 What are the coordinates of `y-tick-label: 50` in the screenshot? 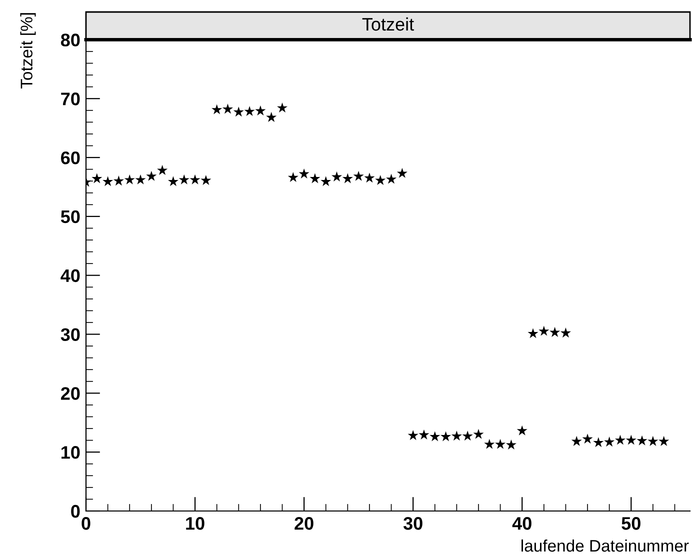 It's located at (70, 217).